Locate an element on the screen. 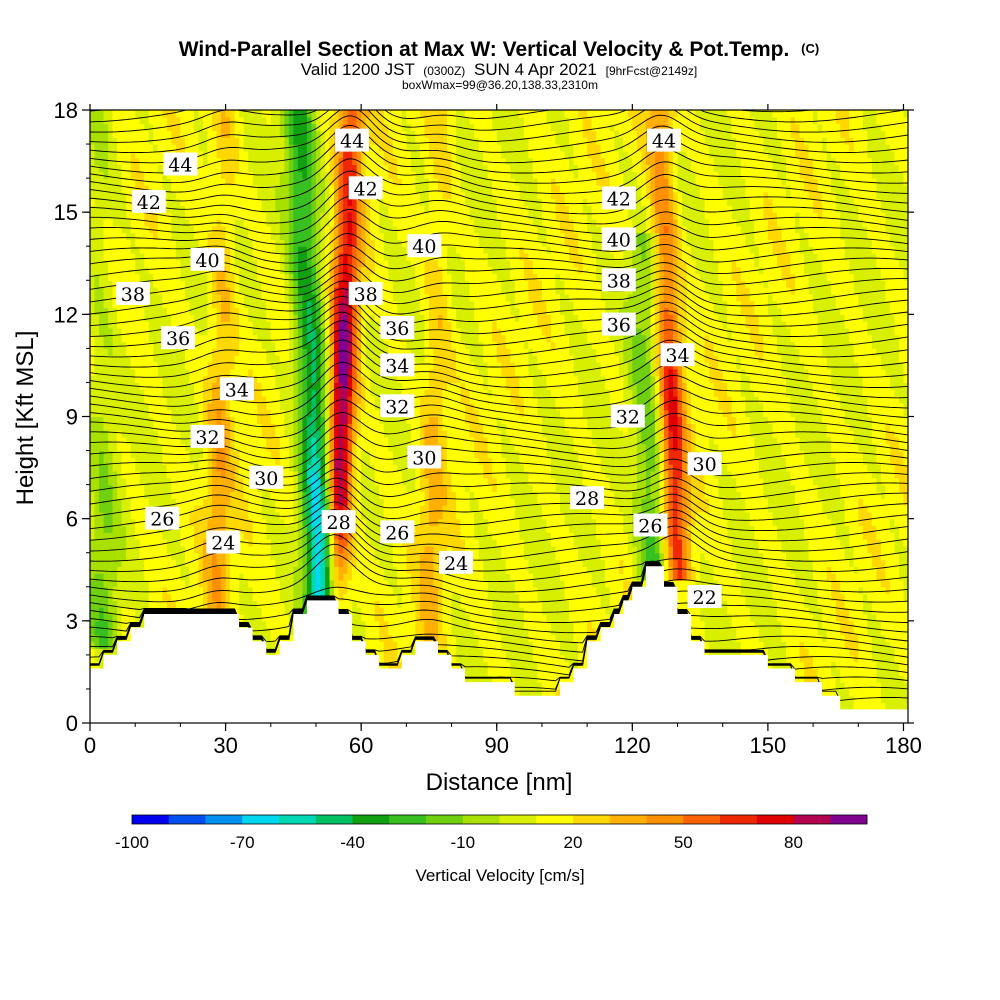  theta-contour-label: 32 is located at coordinates (627, 416).